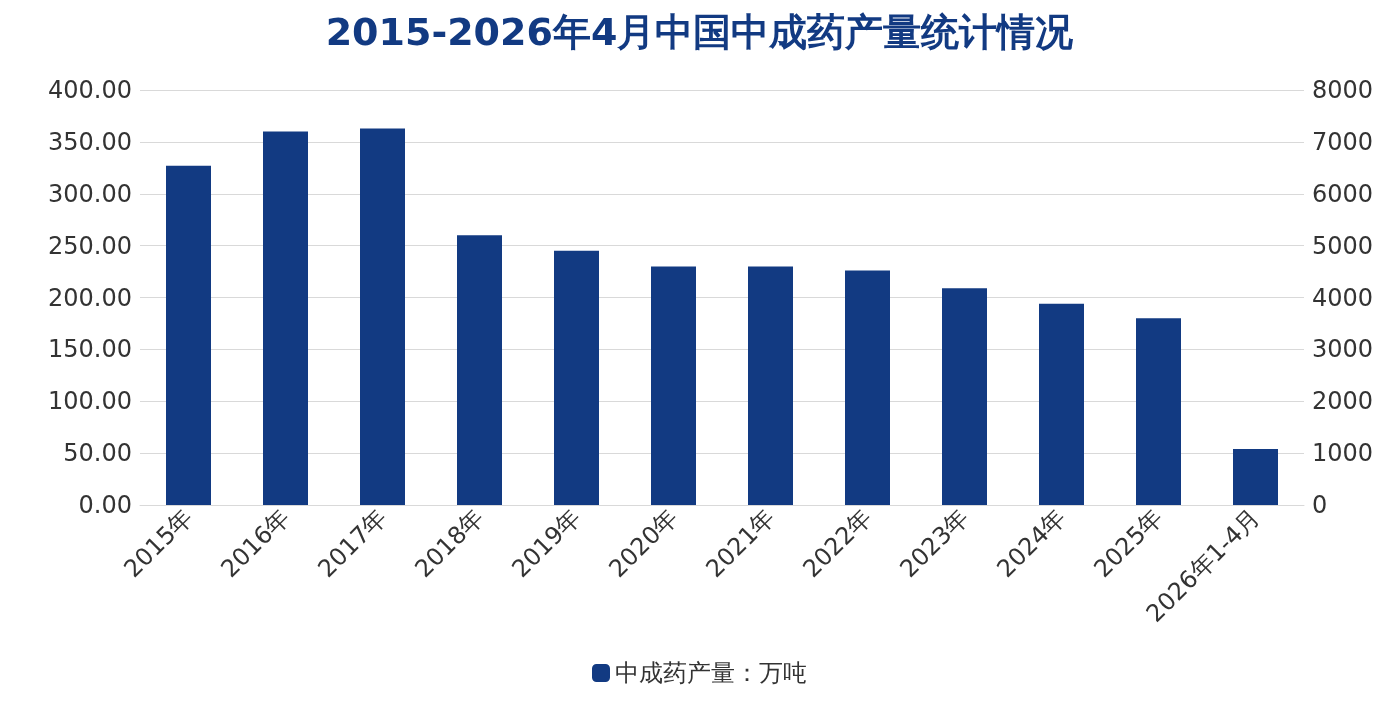 This screenshot has width=1399, height=704. I want to click on y-tick-label: 350.00, so click(90, 141).